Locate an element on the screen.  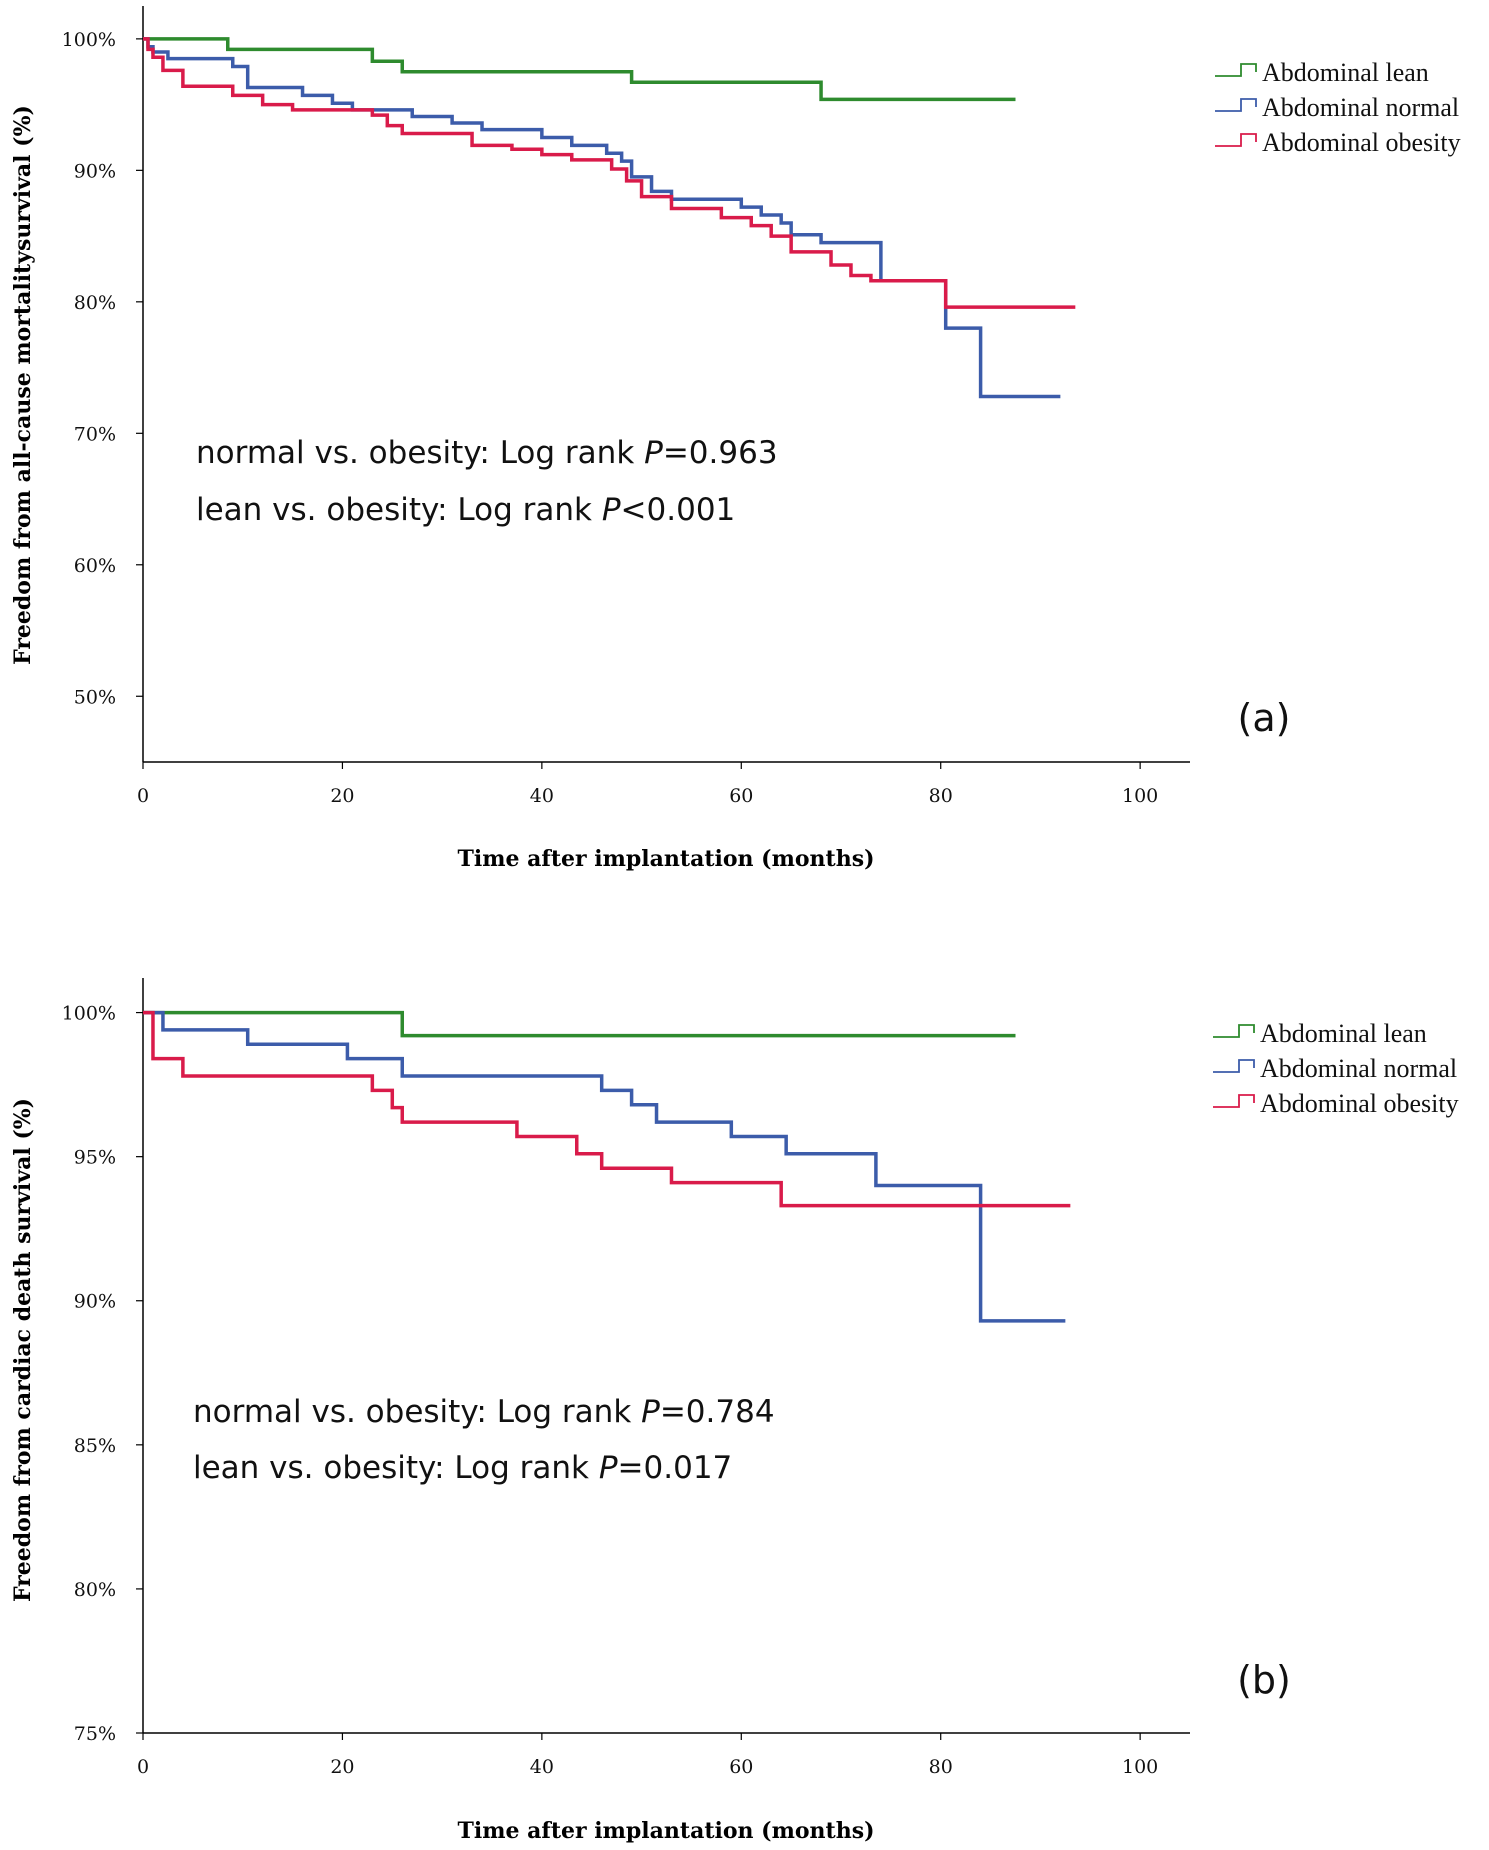
panel-b-x-tick-label: 80 is located at coordinates (941, 1767).